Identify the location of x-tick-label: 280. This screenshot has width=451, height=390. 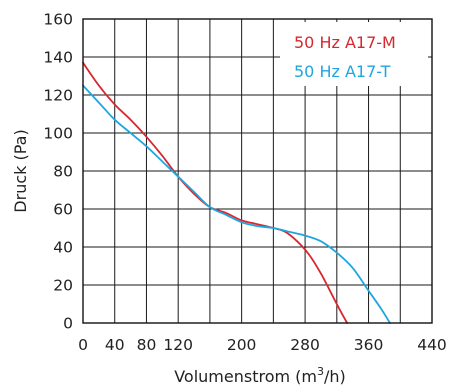
(305, 345).